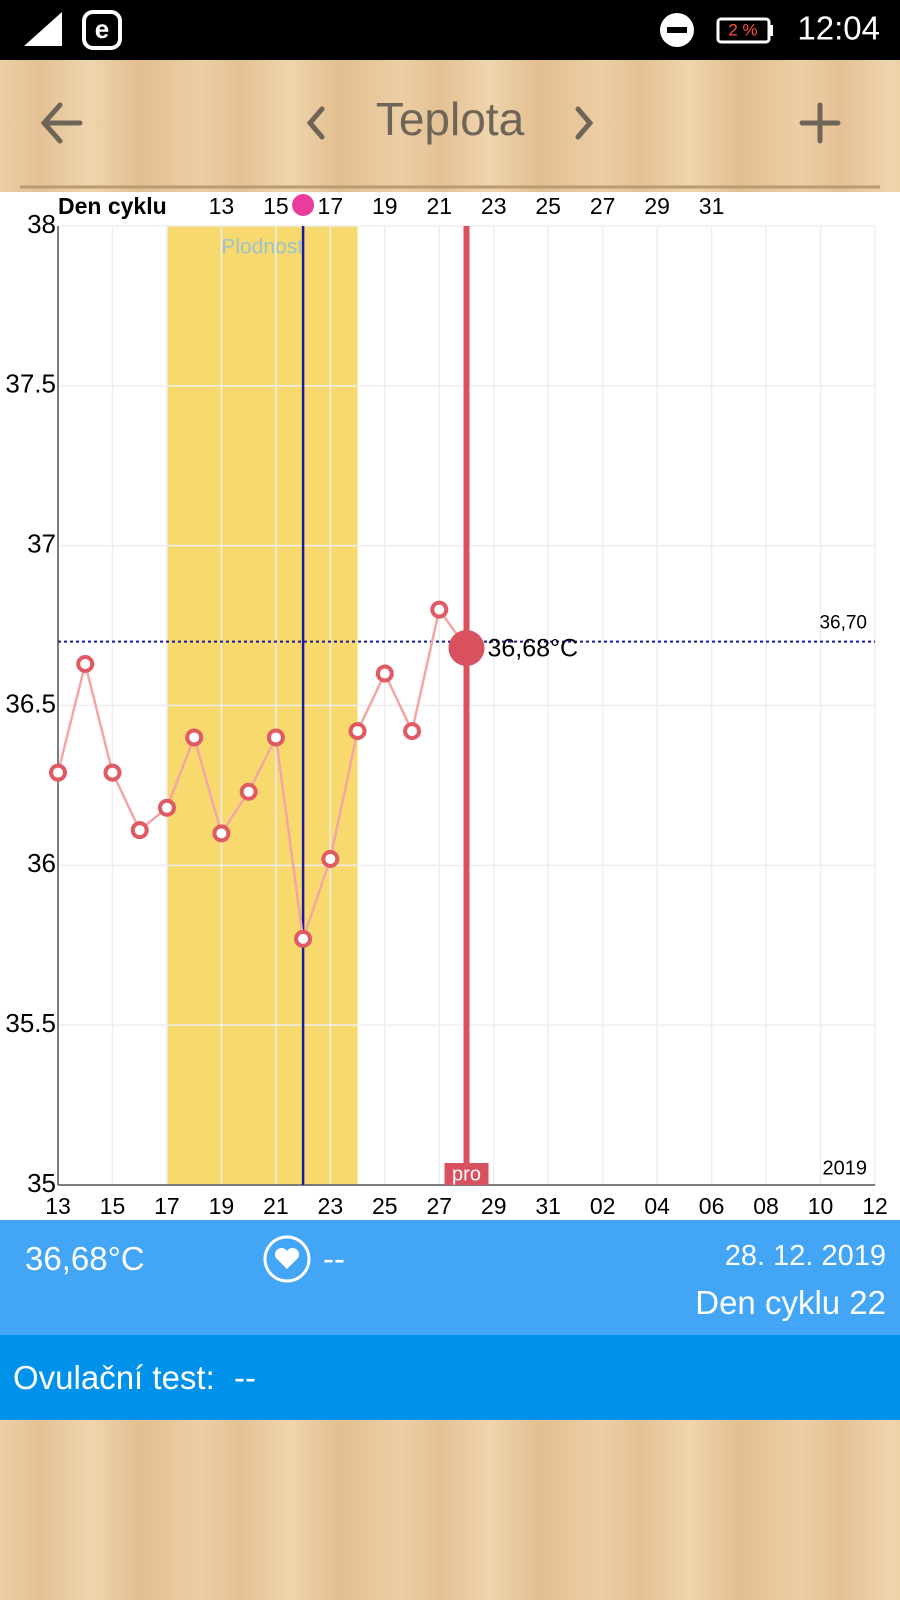  I want to click on app-bar: Teplota, so click(450, 126).